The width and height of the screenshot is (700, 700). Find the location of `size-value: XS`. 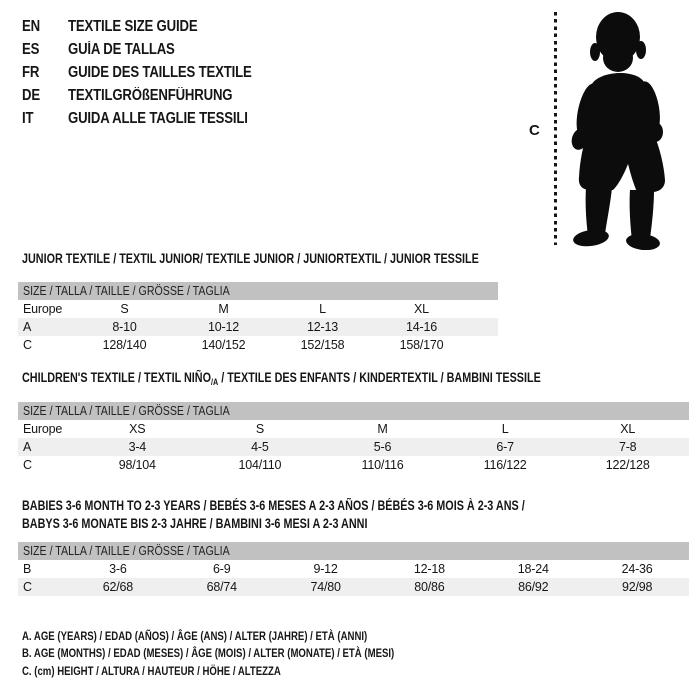

size-value: XS is located at coordinates (137, 429).